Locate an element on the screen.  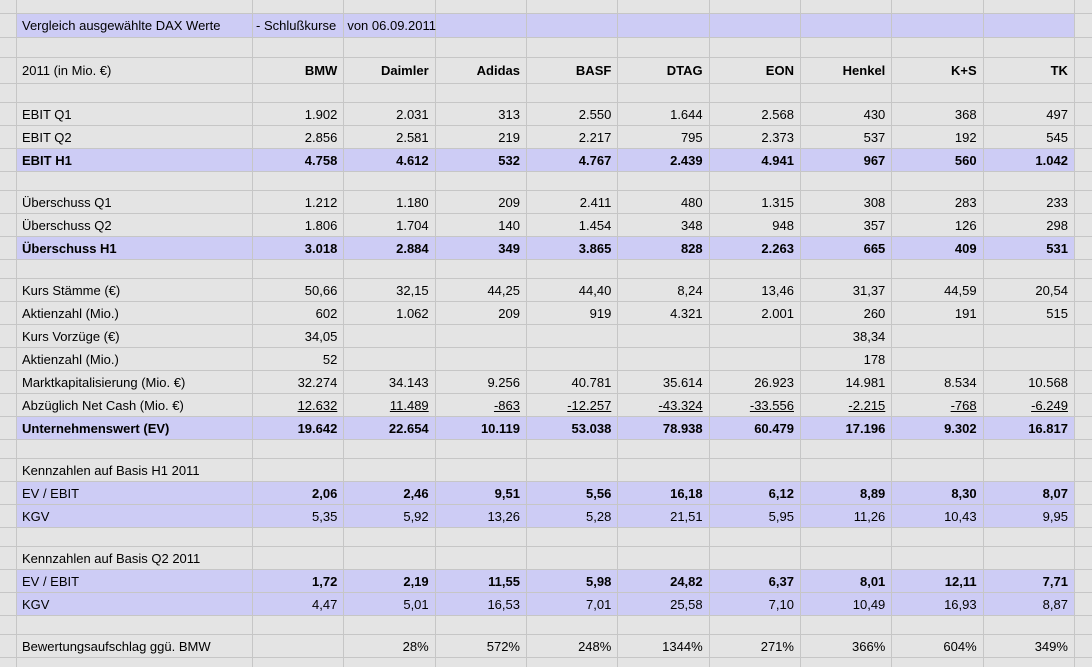
value-cell: 6,12 is located at coordinates (755, 493).